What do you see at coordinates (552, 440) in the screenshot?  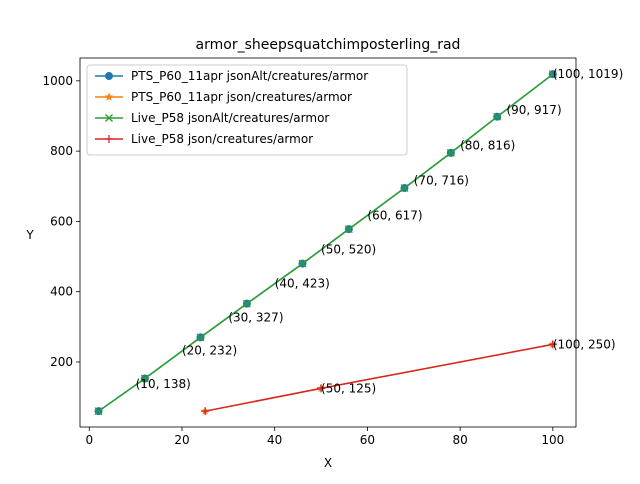 I see `x-tick-label: 100` at bounding box center [552, 440].